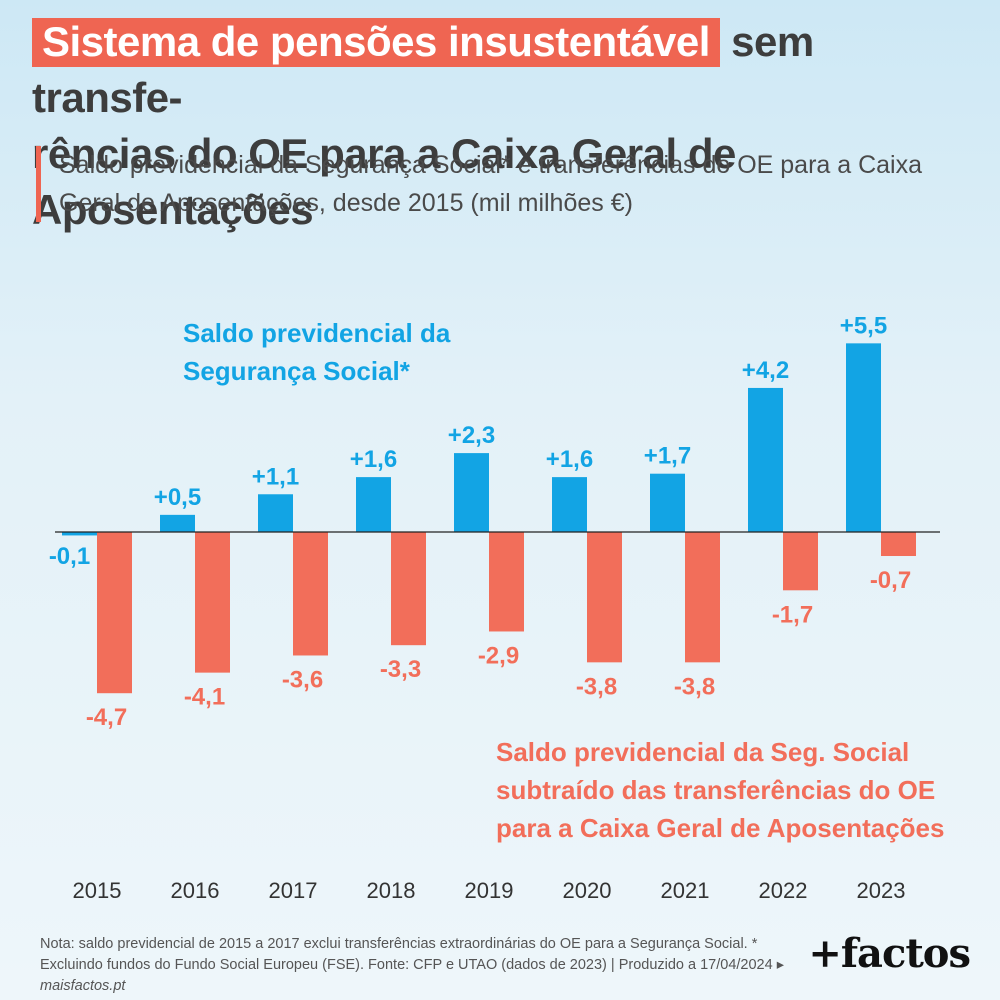  What do you see at coordinates (694, 686) in the screenshot?
I see `label-saldo-menos-cga-2021: -3,8` at bounding box center [694, 686].